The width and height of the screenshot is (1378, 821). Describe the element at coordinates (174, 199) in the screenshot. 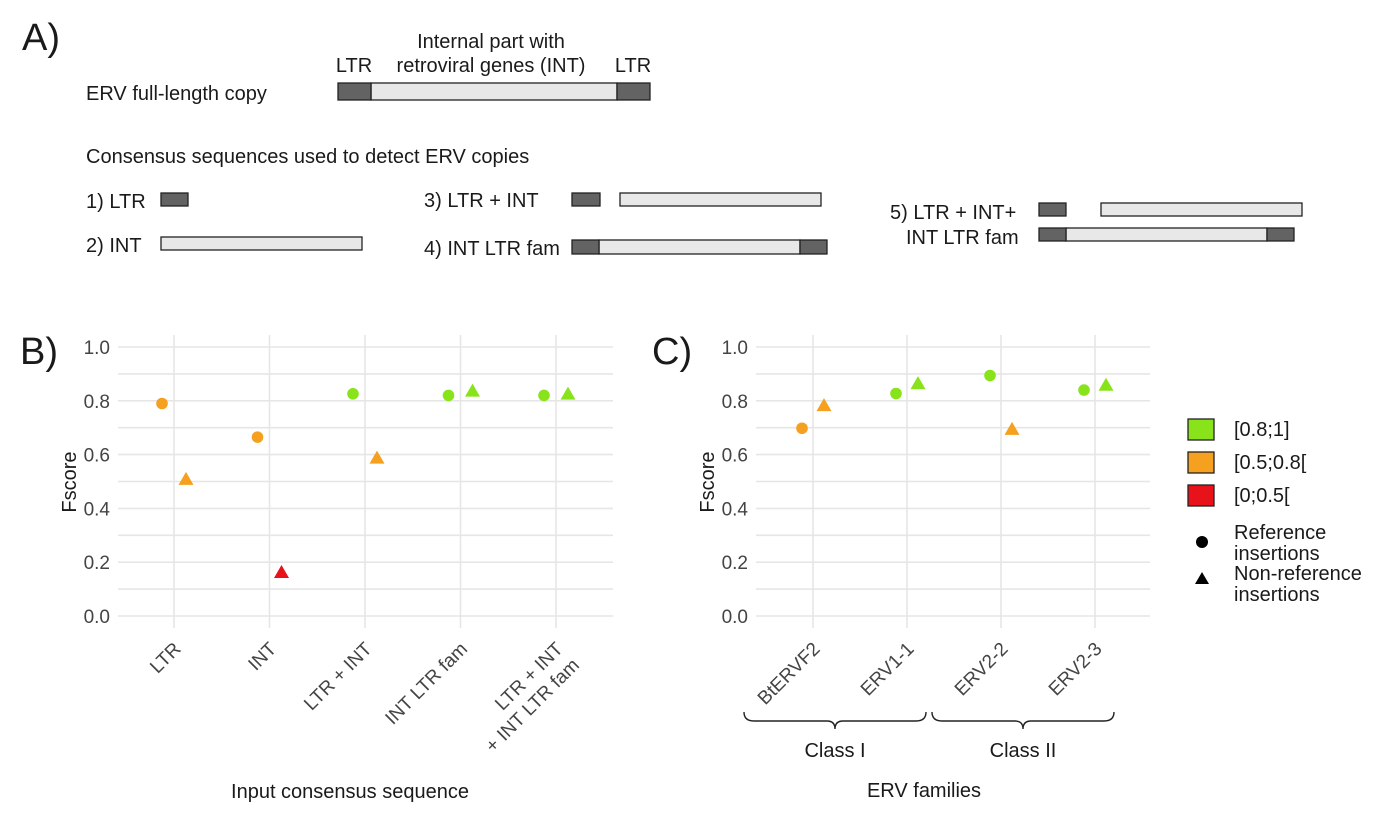

I see `option-1-ltr-segment` at that location.